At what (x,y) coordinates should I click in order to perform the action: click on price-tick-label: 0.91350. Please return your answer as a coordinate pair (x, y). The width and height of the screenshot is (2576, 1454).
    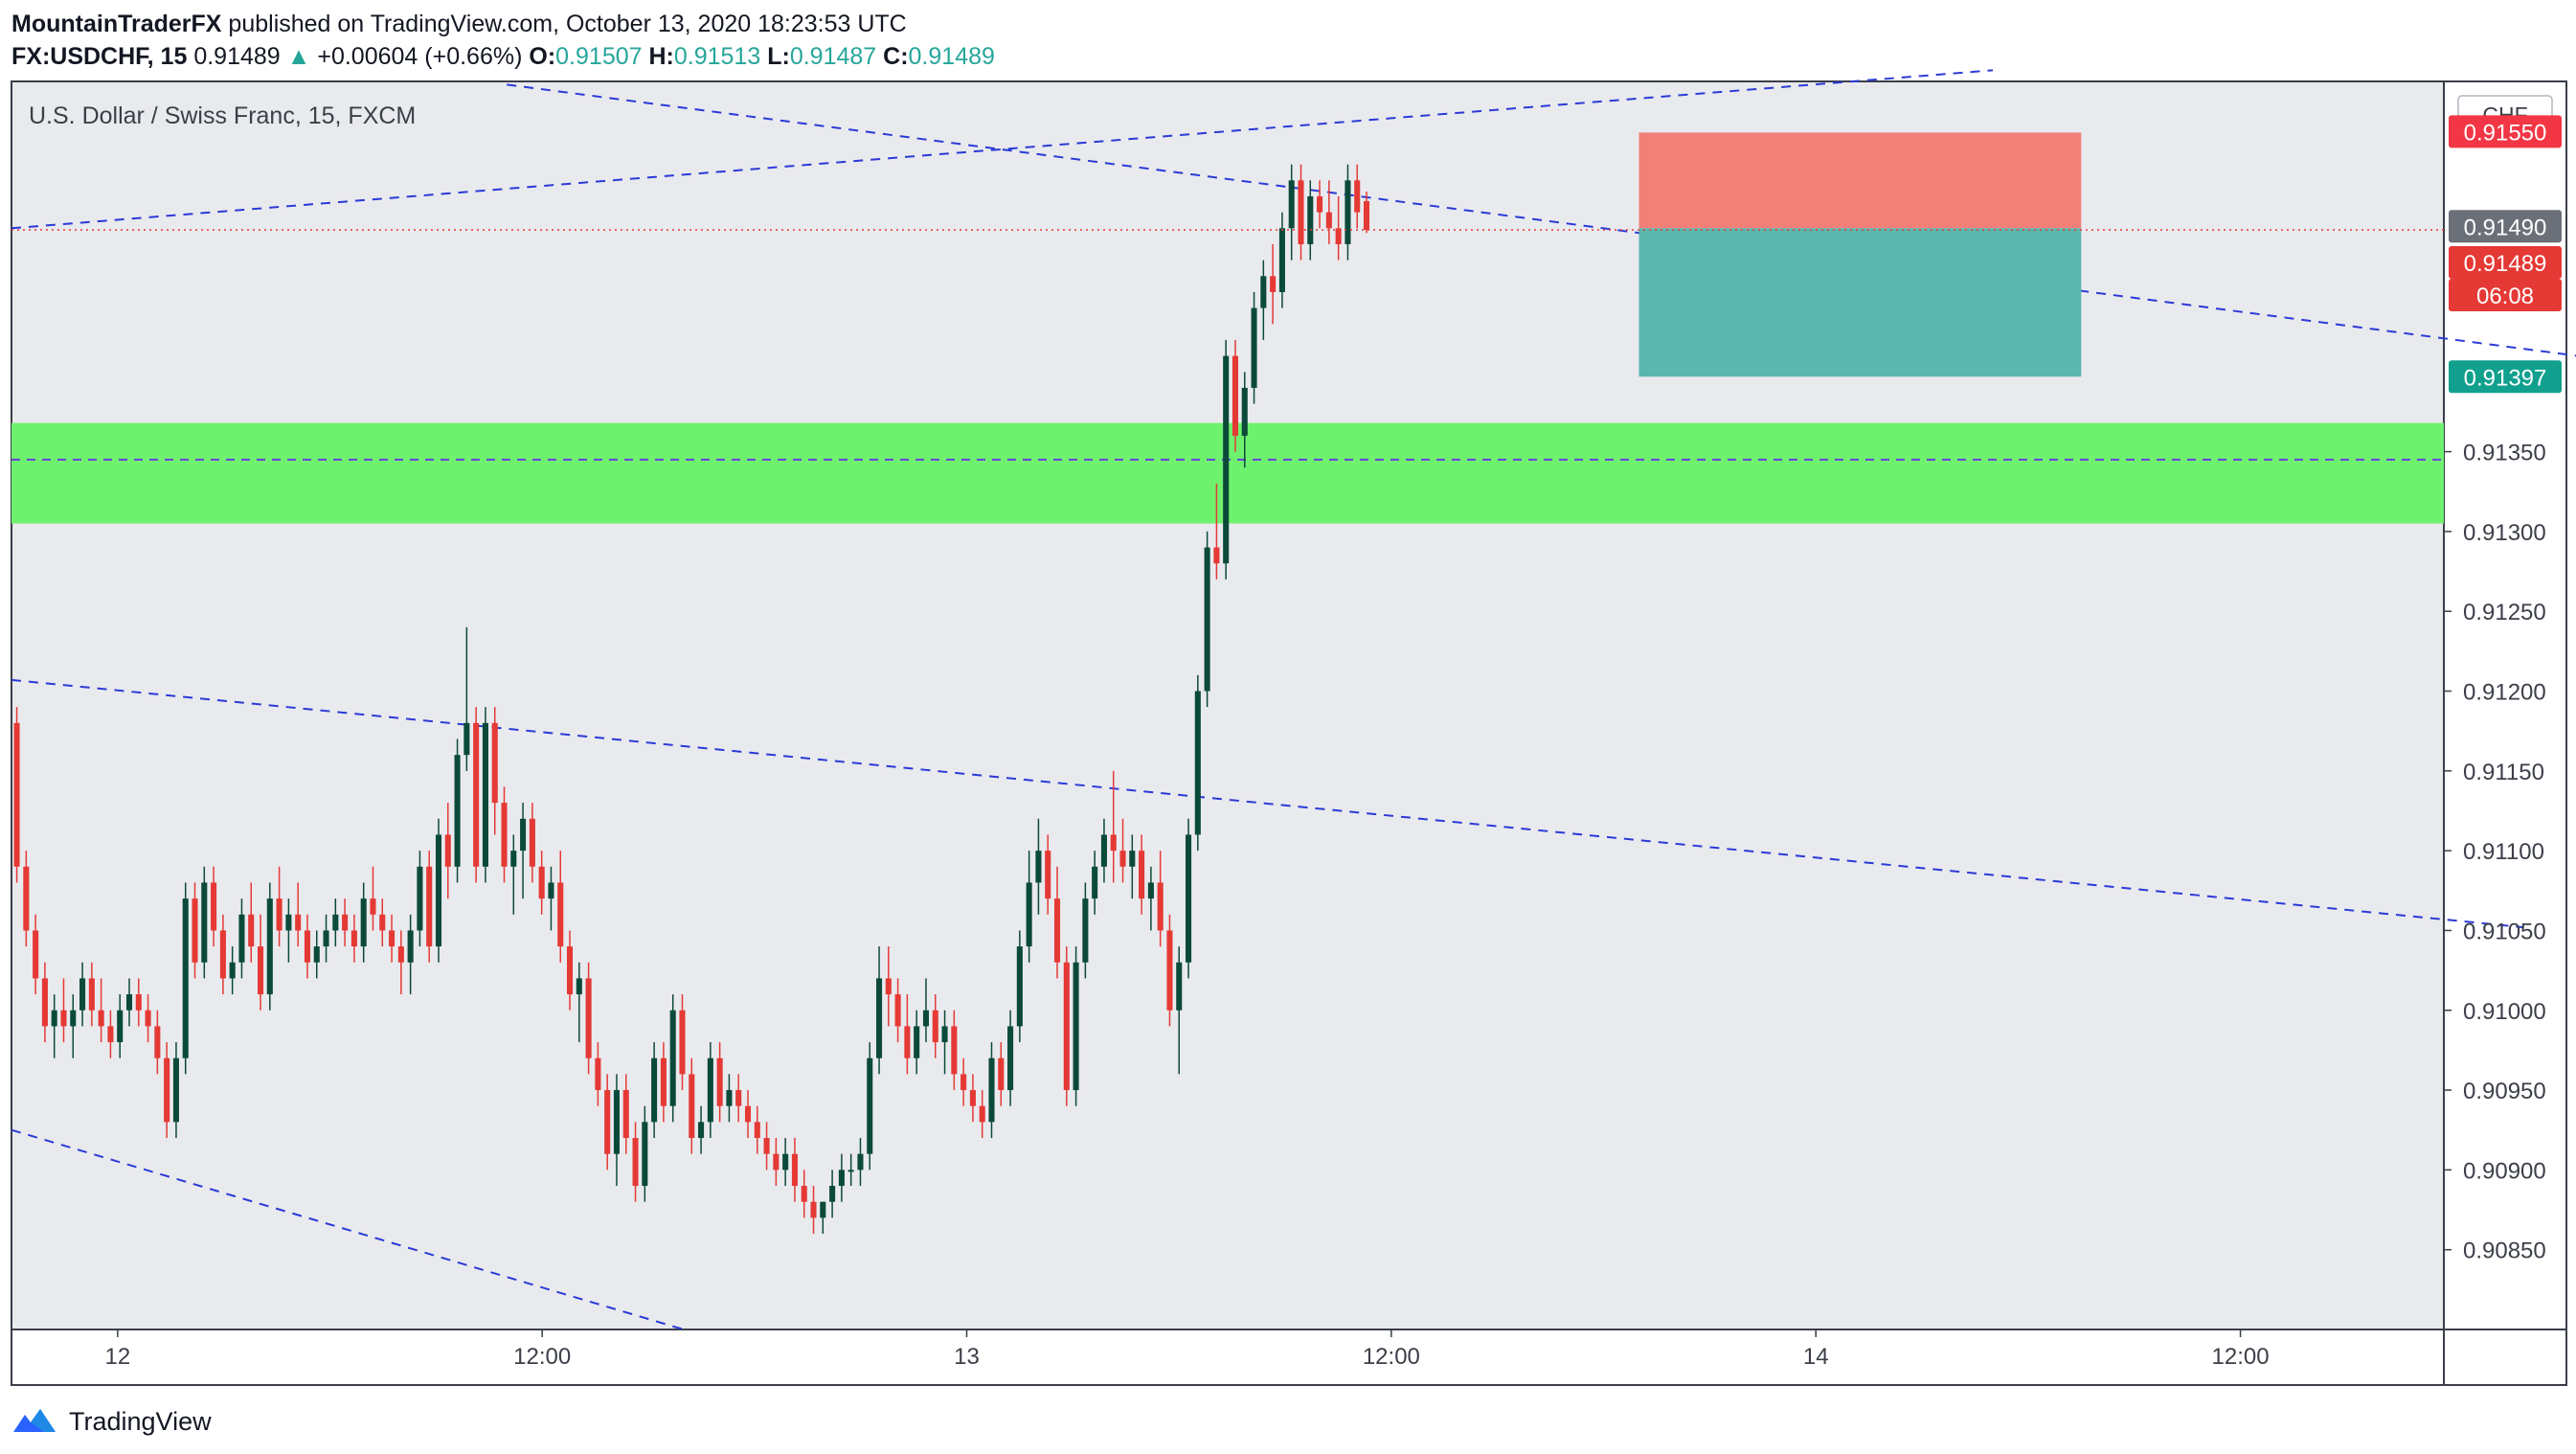
    Looking at the image, I should click on (2504, 453).